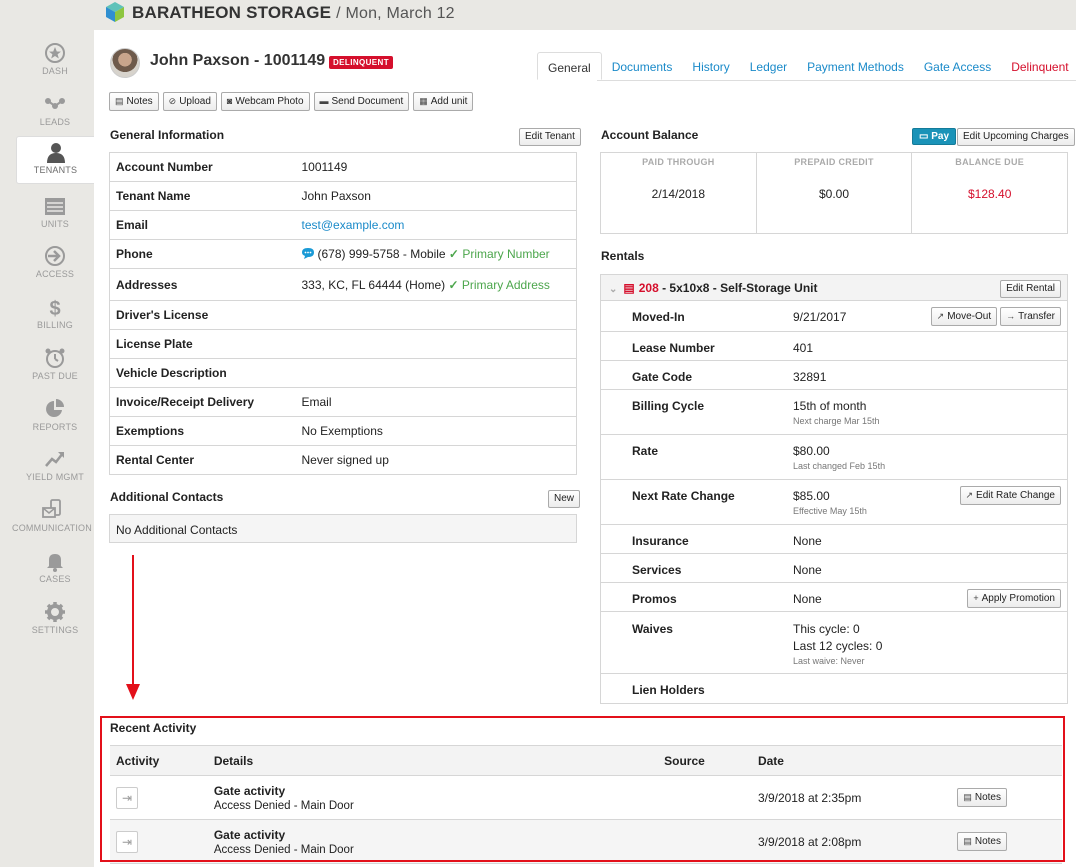 The image size is (1076, 867). Describe the element at coordinates (1014, 598) in the screenshot. I see `apply-promotion-button: + Apply Promotion` at that location.